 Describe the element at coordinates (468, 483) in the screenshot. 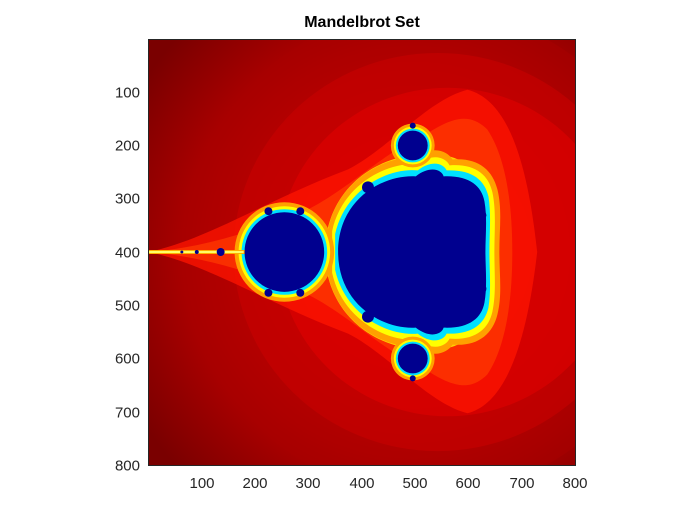

I see `x-tick-label: 600` at that location.